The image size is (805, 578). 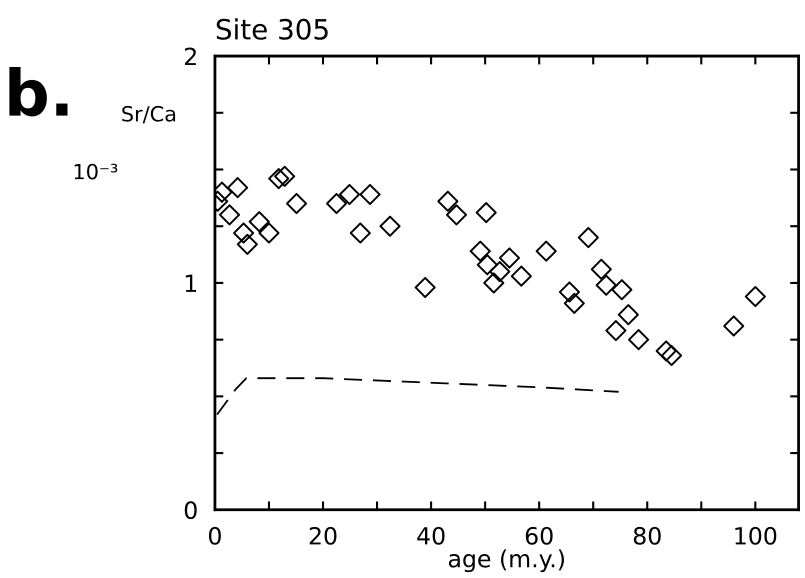 What do you see at coordinates (755, 535) in the screenshot?
I see `x-tick-label: 100` at bounding box center [755, 535].